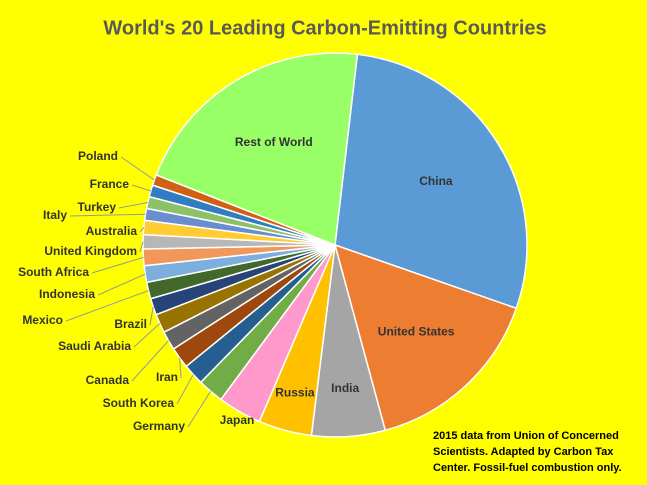  Describe the element at coordinates (345, 388) in the screenshot. I see `slice-label: India` at that location.